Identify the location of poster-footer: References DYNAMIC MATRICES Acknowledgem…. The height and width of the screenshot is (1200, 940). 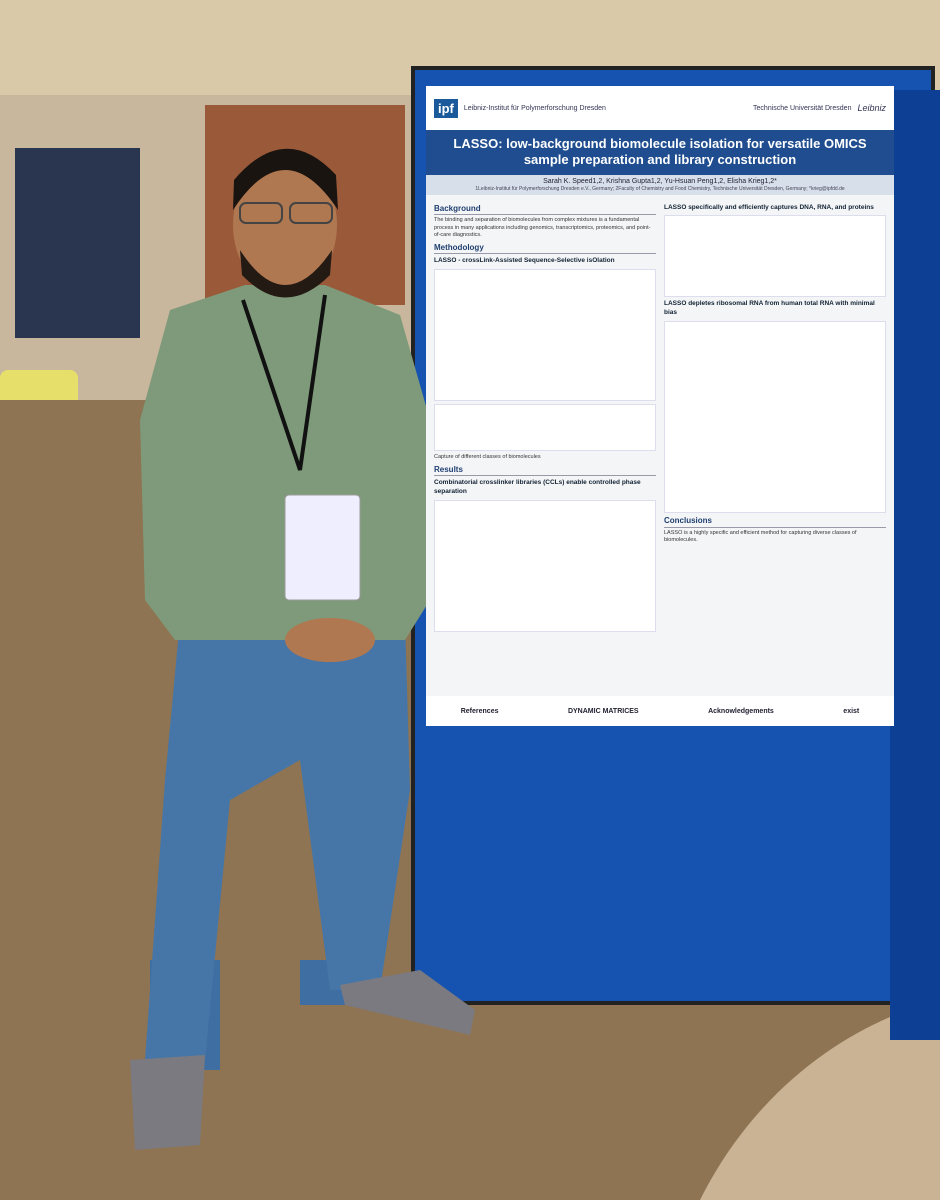
(660, 711).